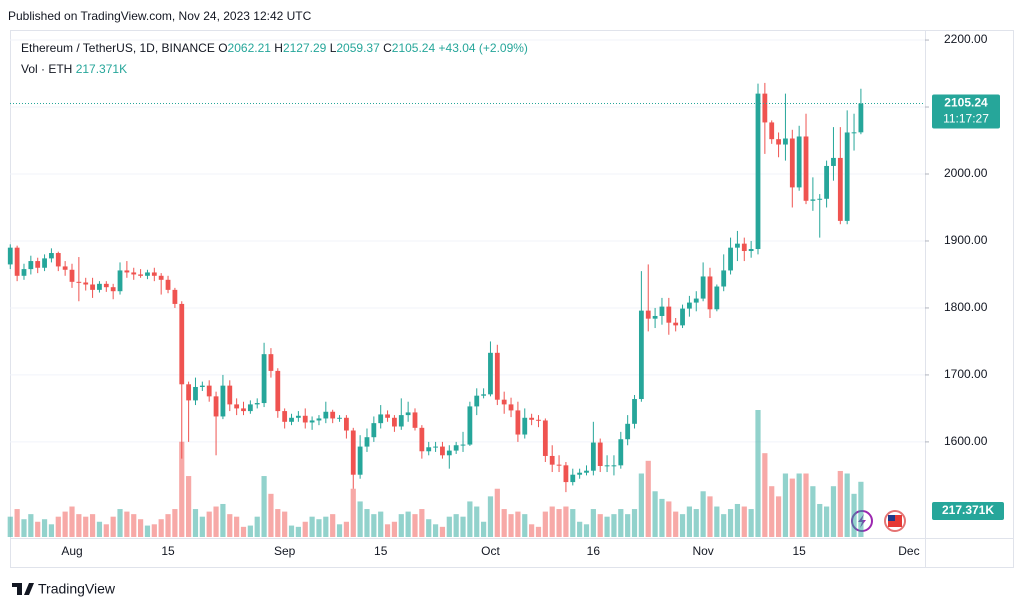  Describe the element at coordinates (23, 589) in the screenshot. I see `brand-mark` at that location.